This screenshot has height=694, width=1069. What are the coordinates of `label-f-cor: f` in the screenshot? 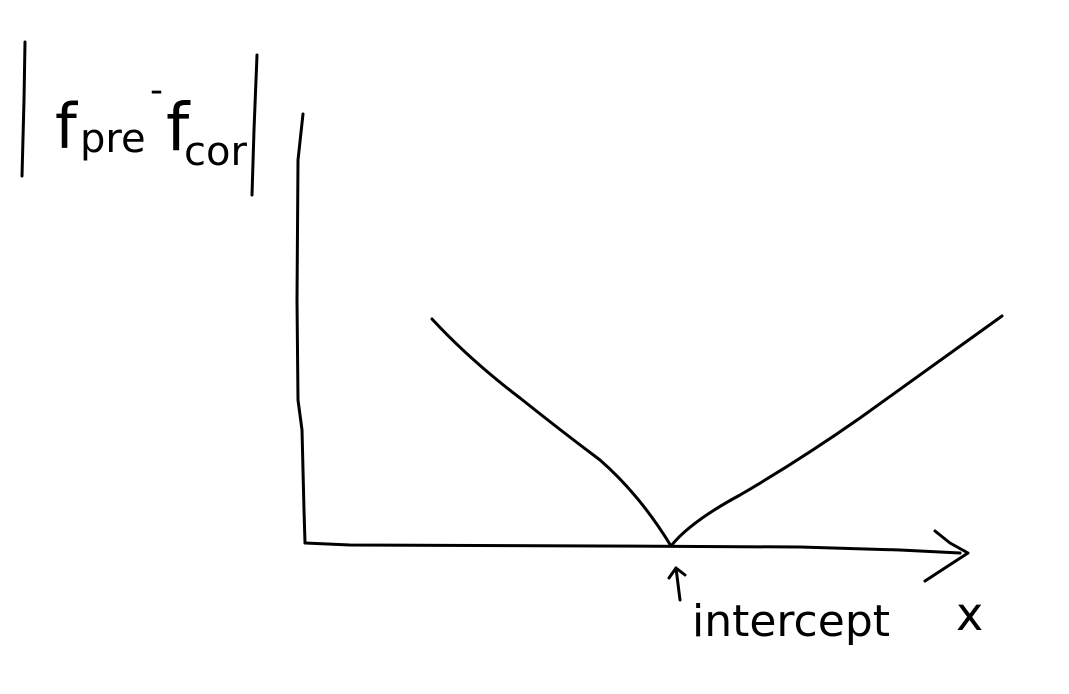 It's located at (178, 127).